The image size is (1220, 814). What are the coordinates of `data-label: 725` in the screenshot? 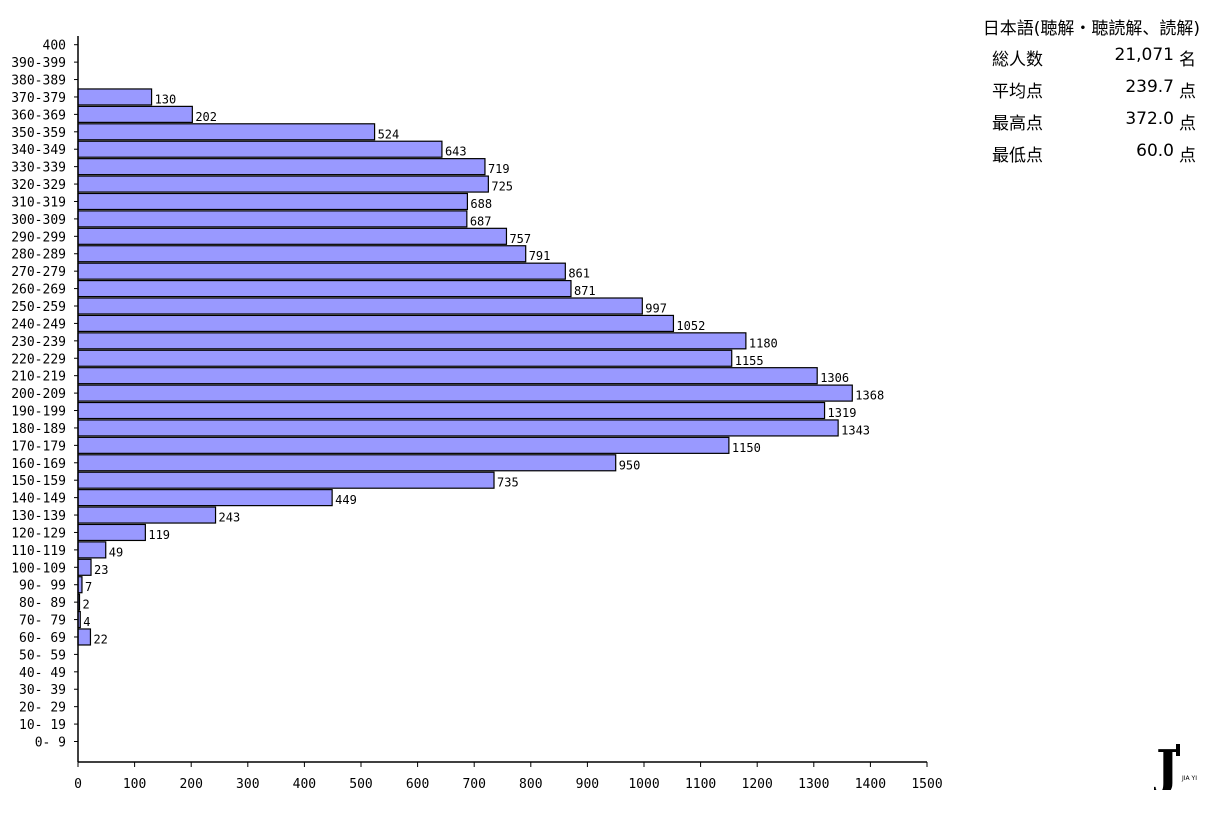 It's located at (502, 187).